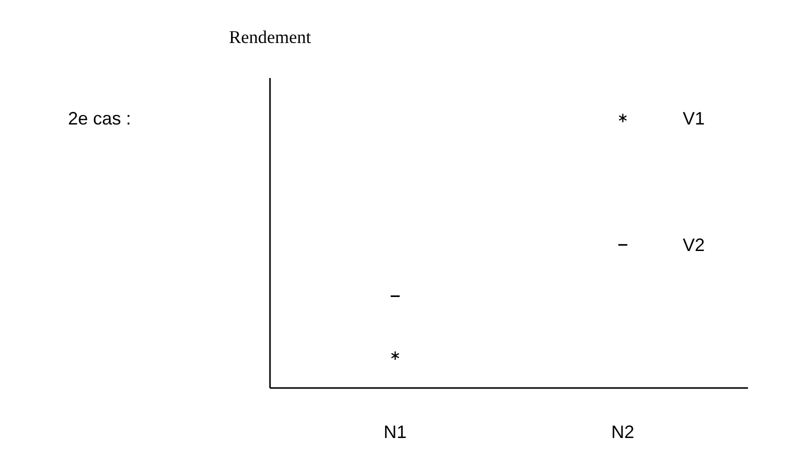  What do you see at coordinates (270, 37) in the screenshot?
I see `y-axis-title: Rendement` at bounding box center [270, 37].